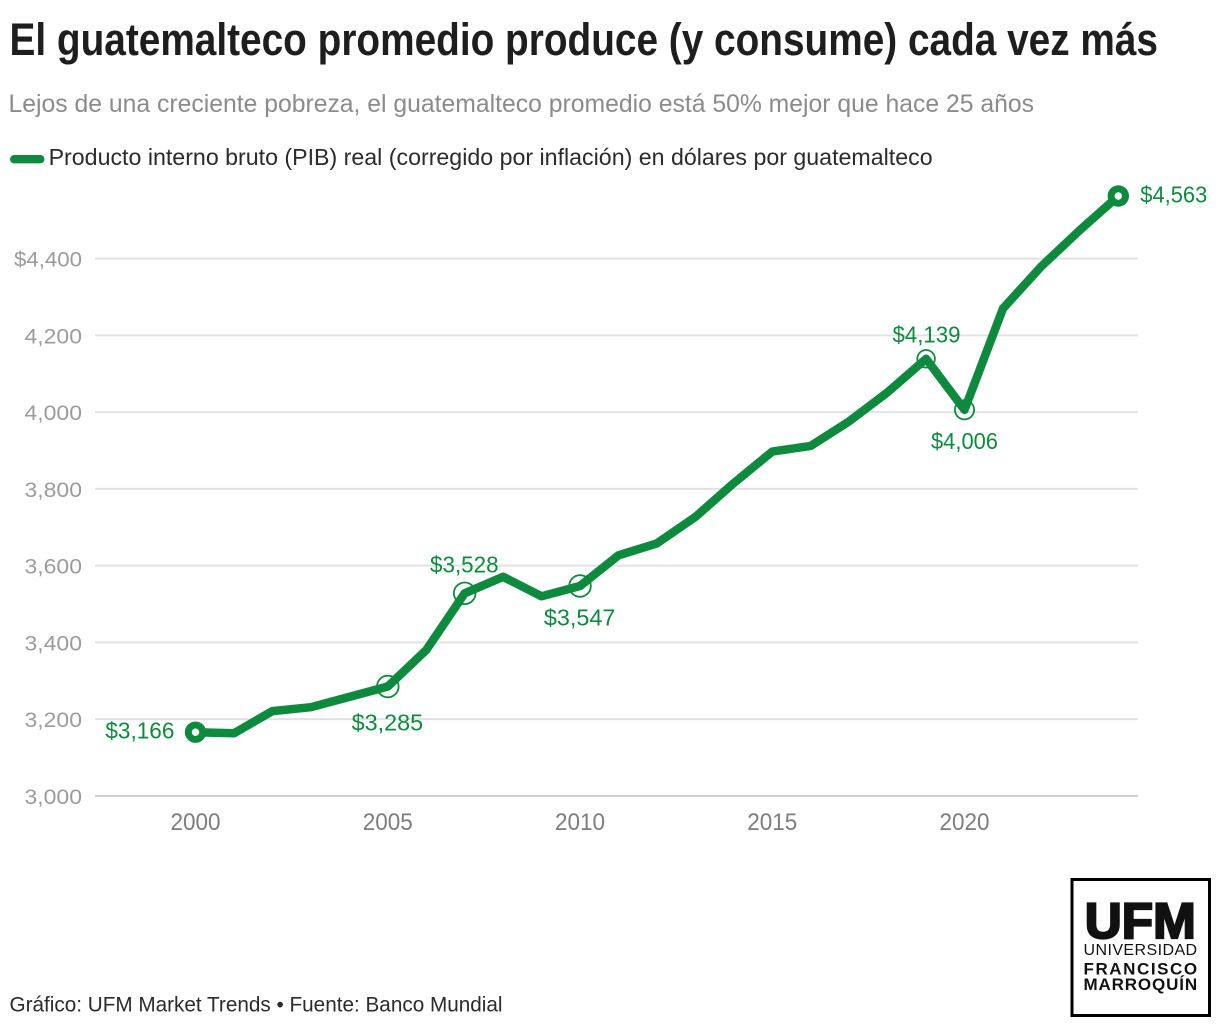  I want to click on svg-text: 3,800, so click(54, 490).